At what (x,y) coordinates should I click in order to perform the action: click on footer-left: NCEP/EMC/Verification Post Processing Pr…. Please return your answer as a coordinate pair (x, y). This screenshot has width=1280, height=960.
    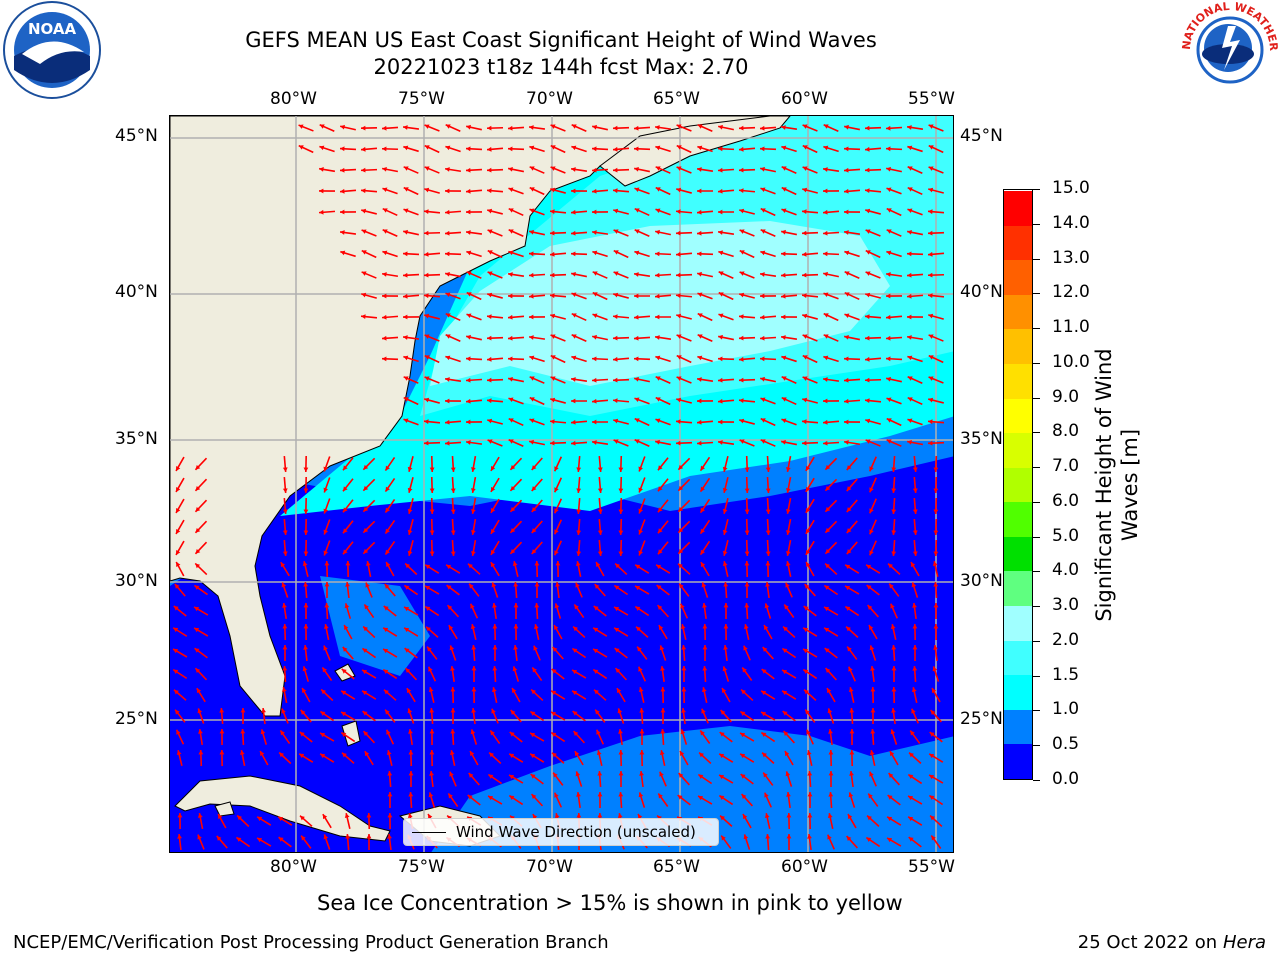
    Looking at the image, I should click on (311, 942).